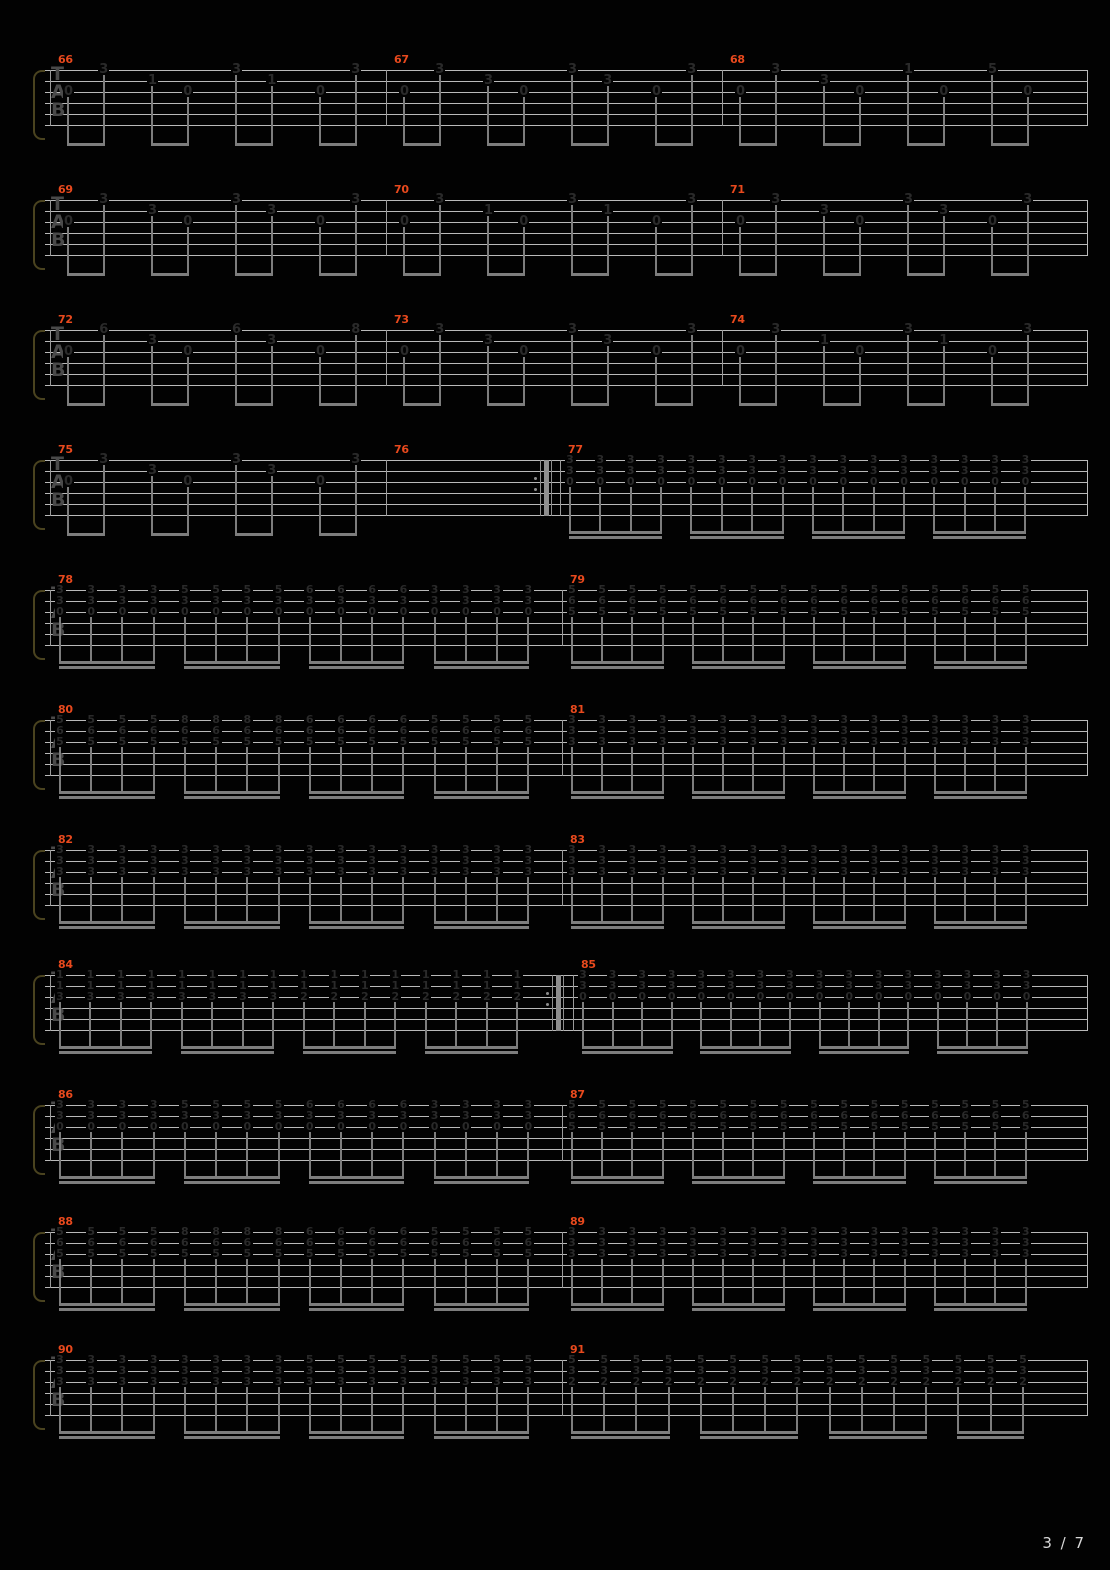  Describe the element at coordinates (566, 99) in the screenshot. I see `tab-staff: T A B 66 0 3 1 0 3 1 0 3 67 0 3 3 0 3 3 0 3 68 0 3 3 0 1 0 5 0` at that location.